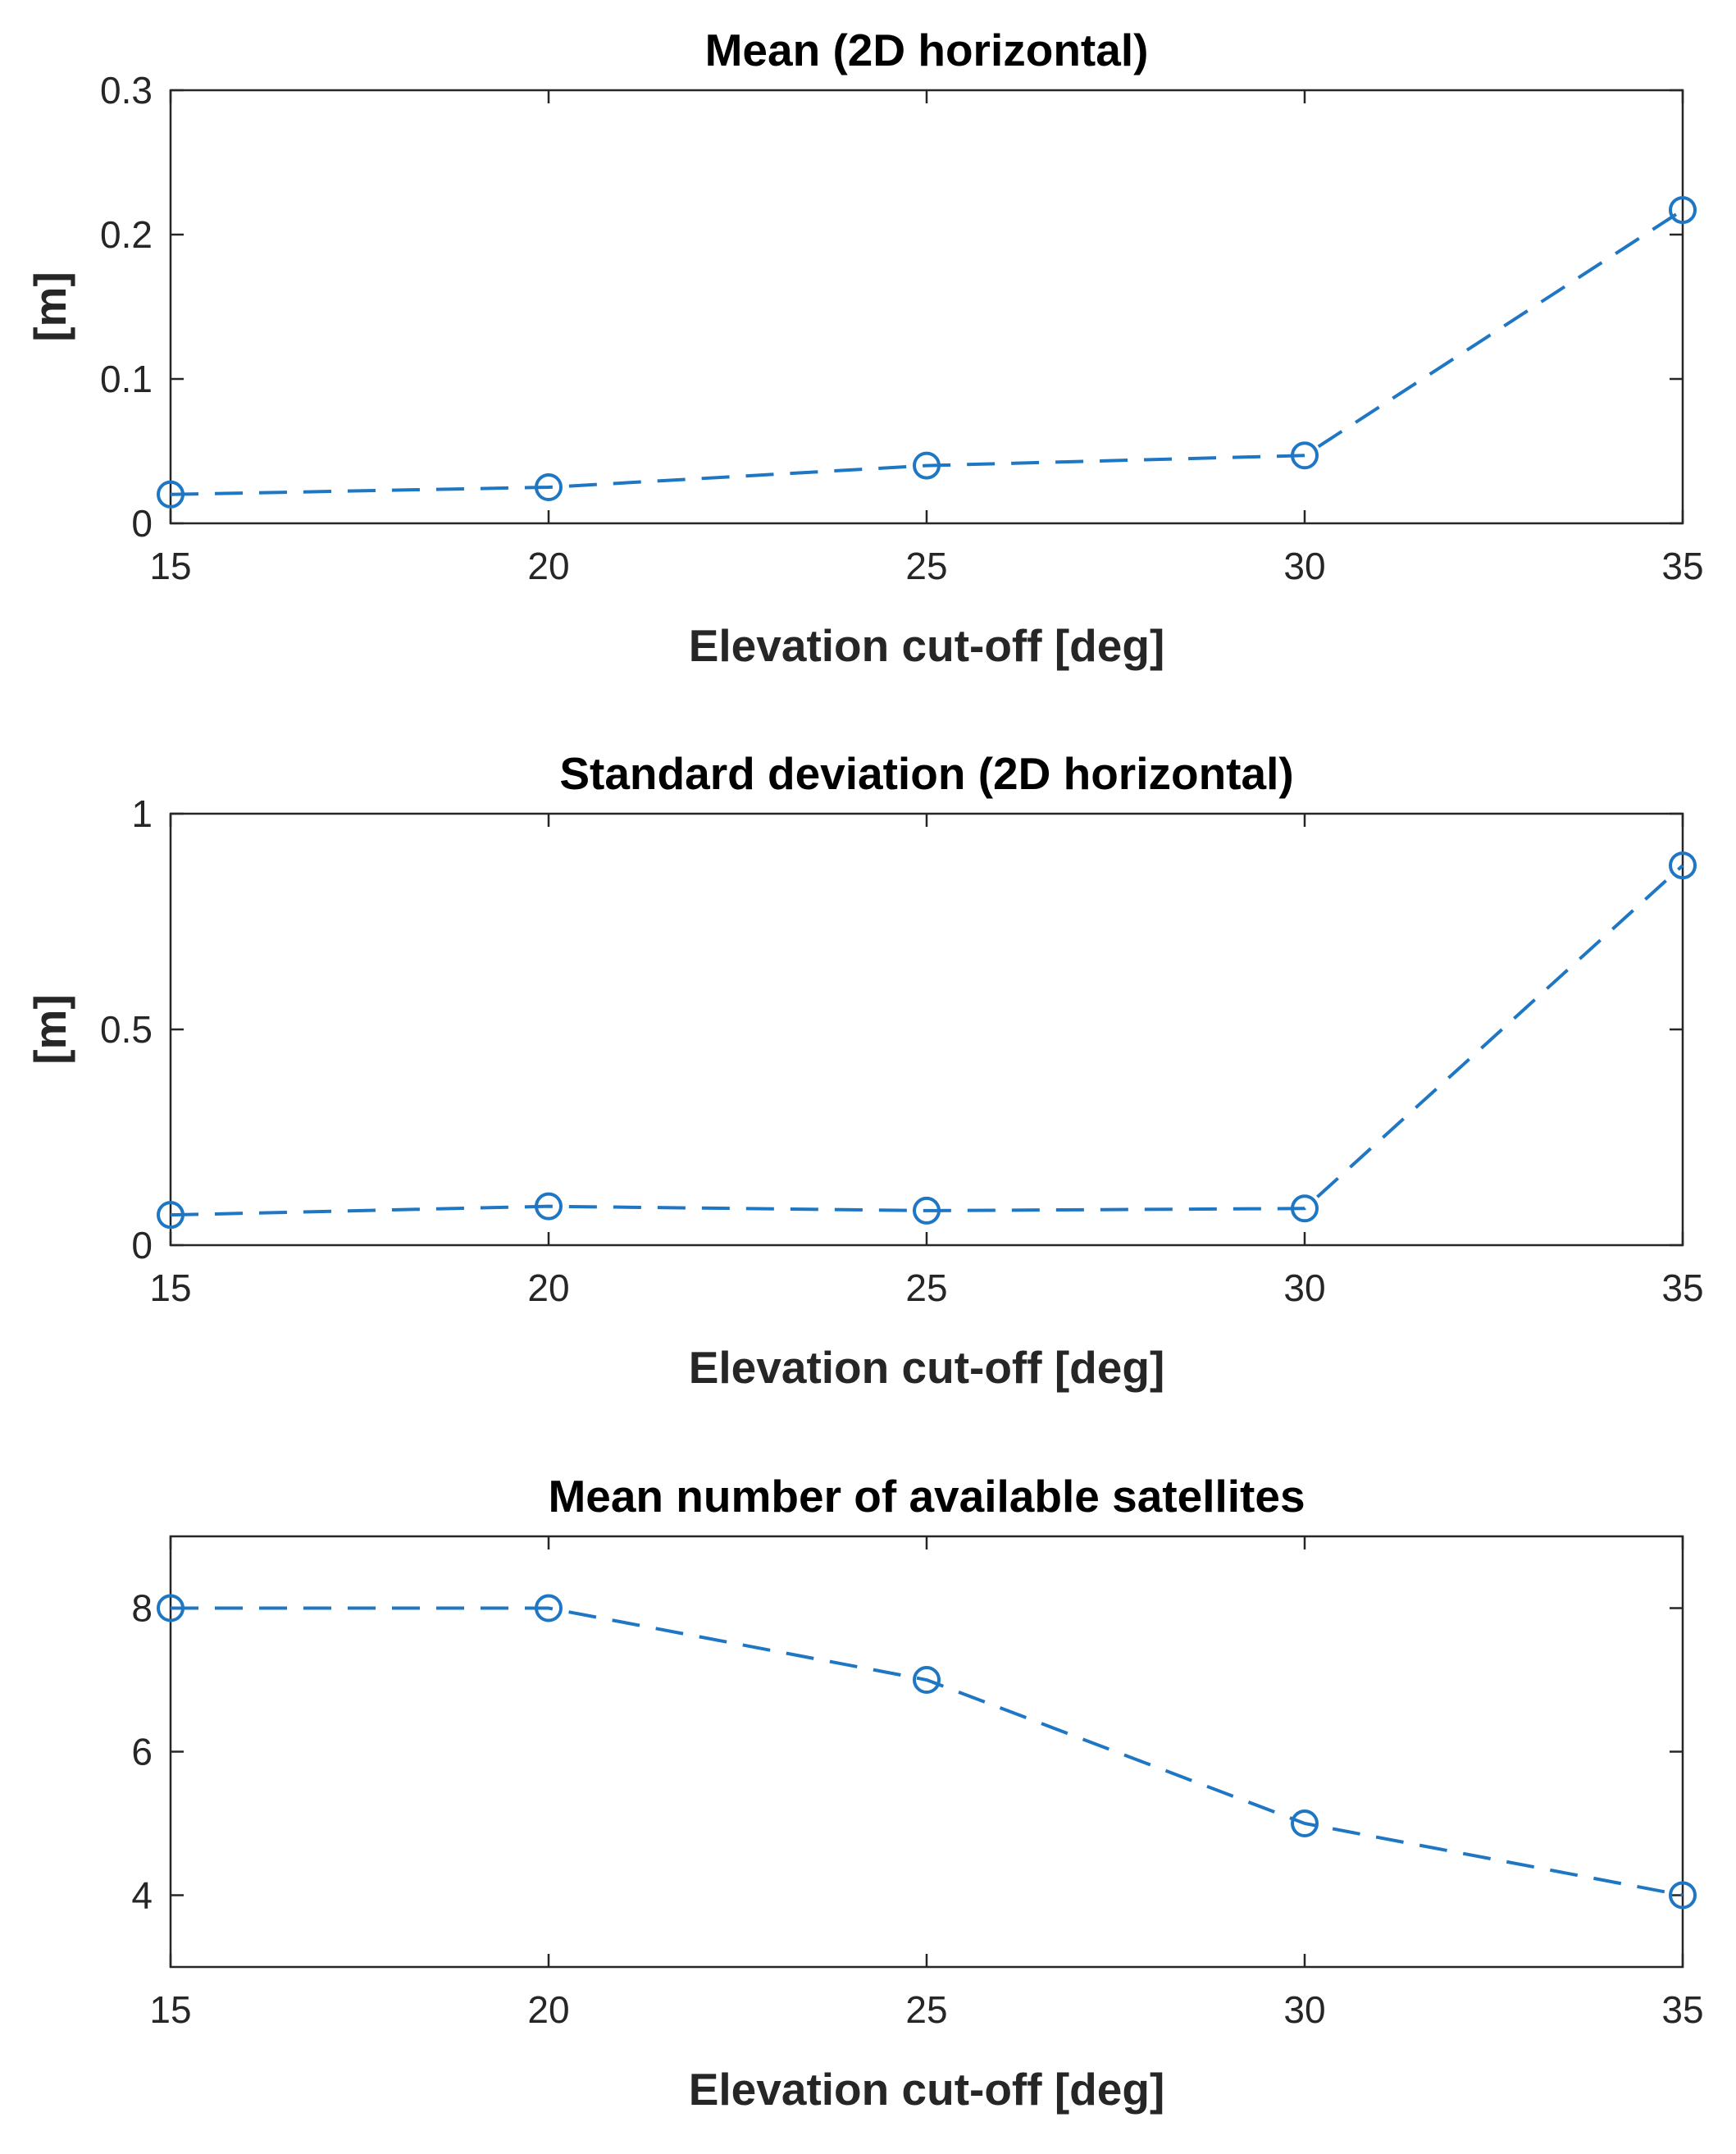 The width and height of the screenshot is (1736, 2154). Describe the element at coordinates (142, 814) in the screenshot. I see `y-tick-label: 1` at that location.